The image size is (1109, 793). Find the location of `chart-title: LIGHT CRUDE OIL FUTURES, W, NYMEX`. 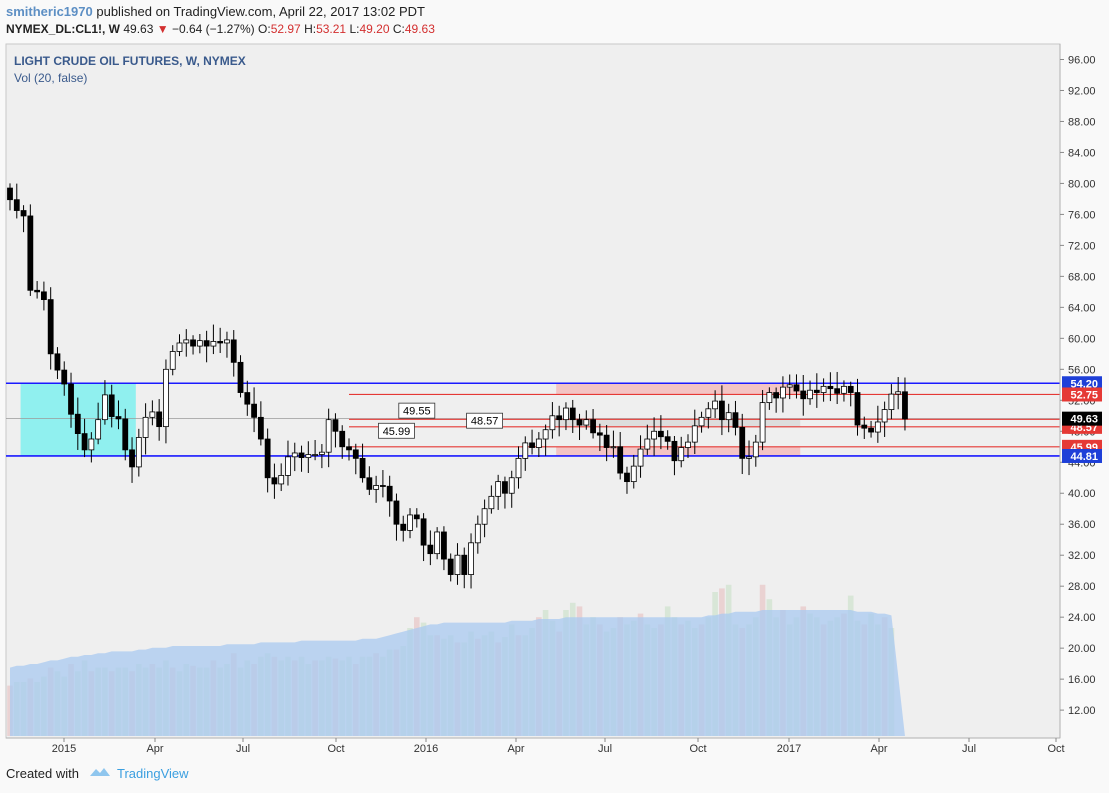

chart-title: LIGHT CRUDE OIL FUTURES, W, NYMEX is located at coordinates (130, 61).